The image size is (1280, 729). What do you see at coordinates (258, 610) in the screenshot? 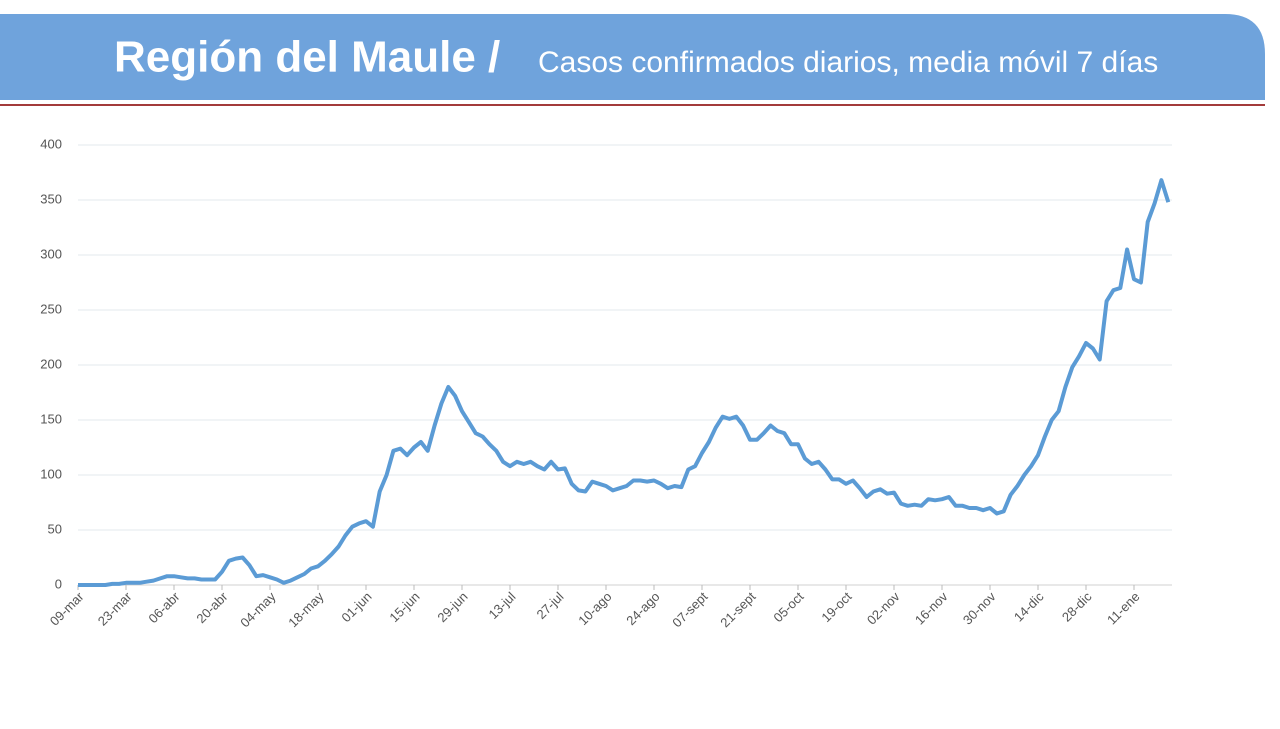
I see `x-tick-label: 04-may` at bounding box center [258, 610].